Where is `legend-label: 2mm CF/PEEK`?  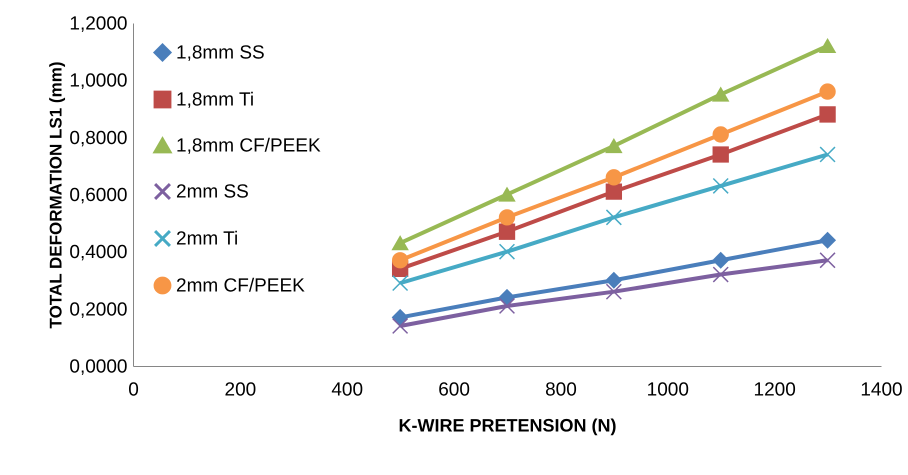 legend-label: 2mm CF/PEEK is located at coordinates (241, 286).